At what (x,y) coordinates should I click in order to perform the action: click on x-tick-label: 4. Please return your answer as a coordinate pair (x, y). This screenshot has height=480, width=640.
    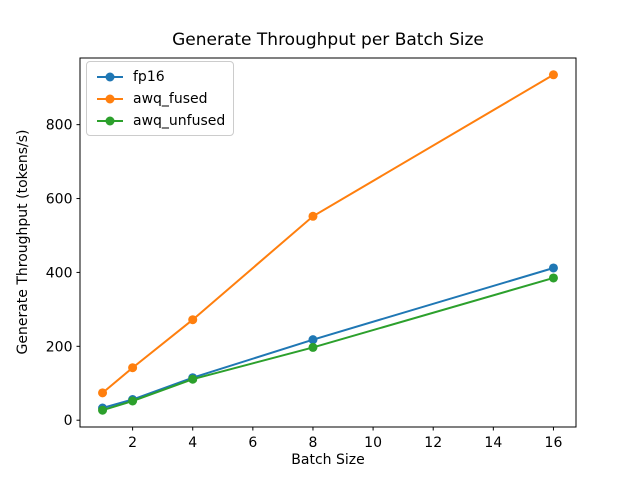
    Looking at the image, I should click on (192, 443).